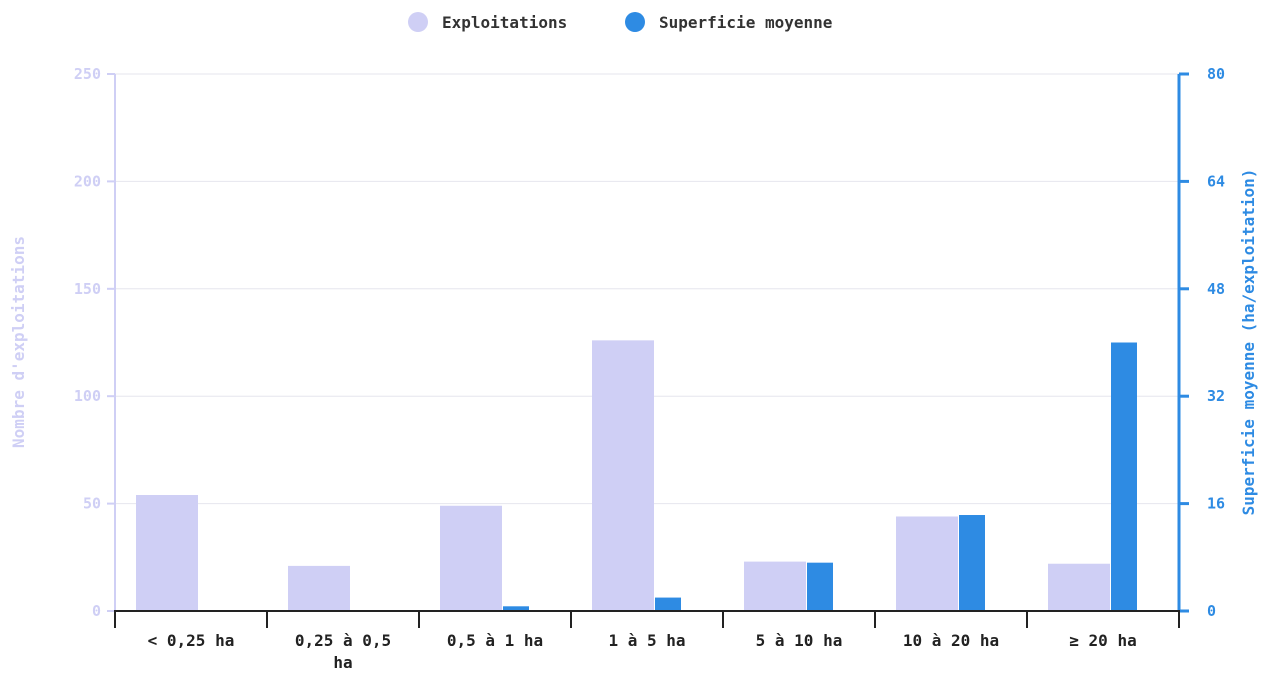 This screenshot has width=1268, height=675. Describe the element at coordinates (92, 504) in the screenshot. I see `y-left-tick-label: 50` at that location.